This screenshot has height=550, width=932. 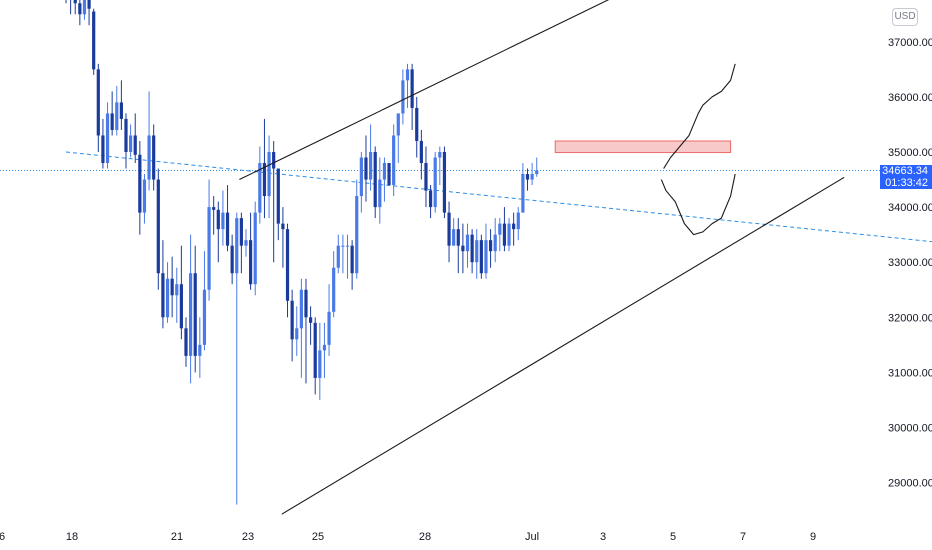 I want to click on y-tick-label: 29000.00, so click(x=910, y=484).